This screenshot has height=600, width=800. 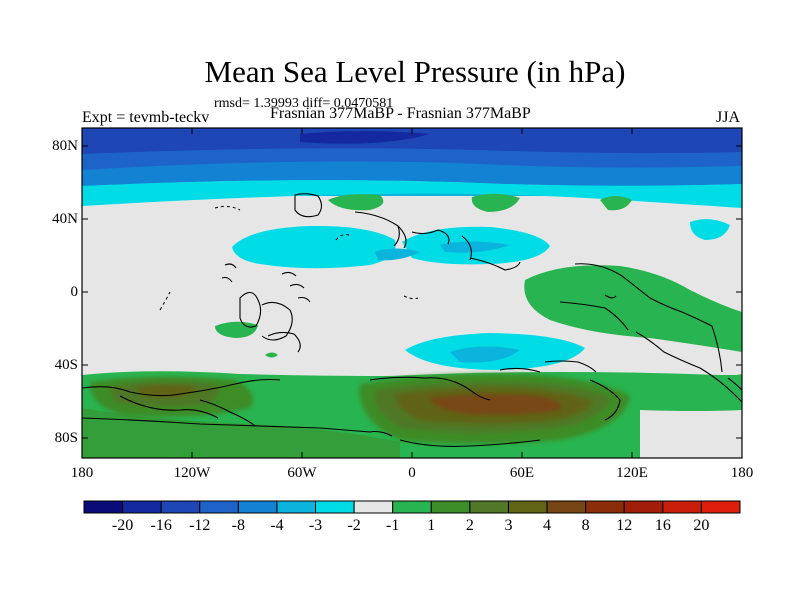 I want to click on experiment-label: Expt = tevmb-teckv, so click(x=146, y=117).